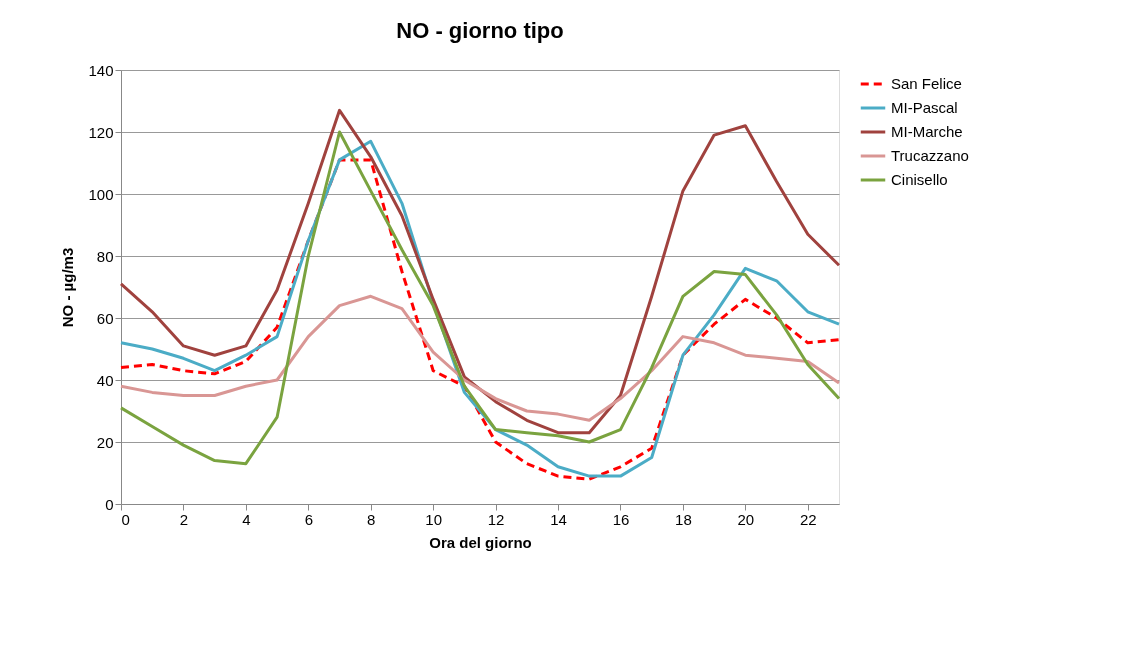  What do you see at coordinates (480, 542) in the screenshot?
I see `x-axis-title: Ora del giorno` at bounding box center [480, 542].